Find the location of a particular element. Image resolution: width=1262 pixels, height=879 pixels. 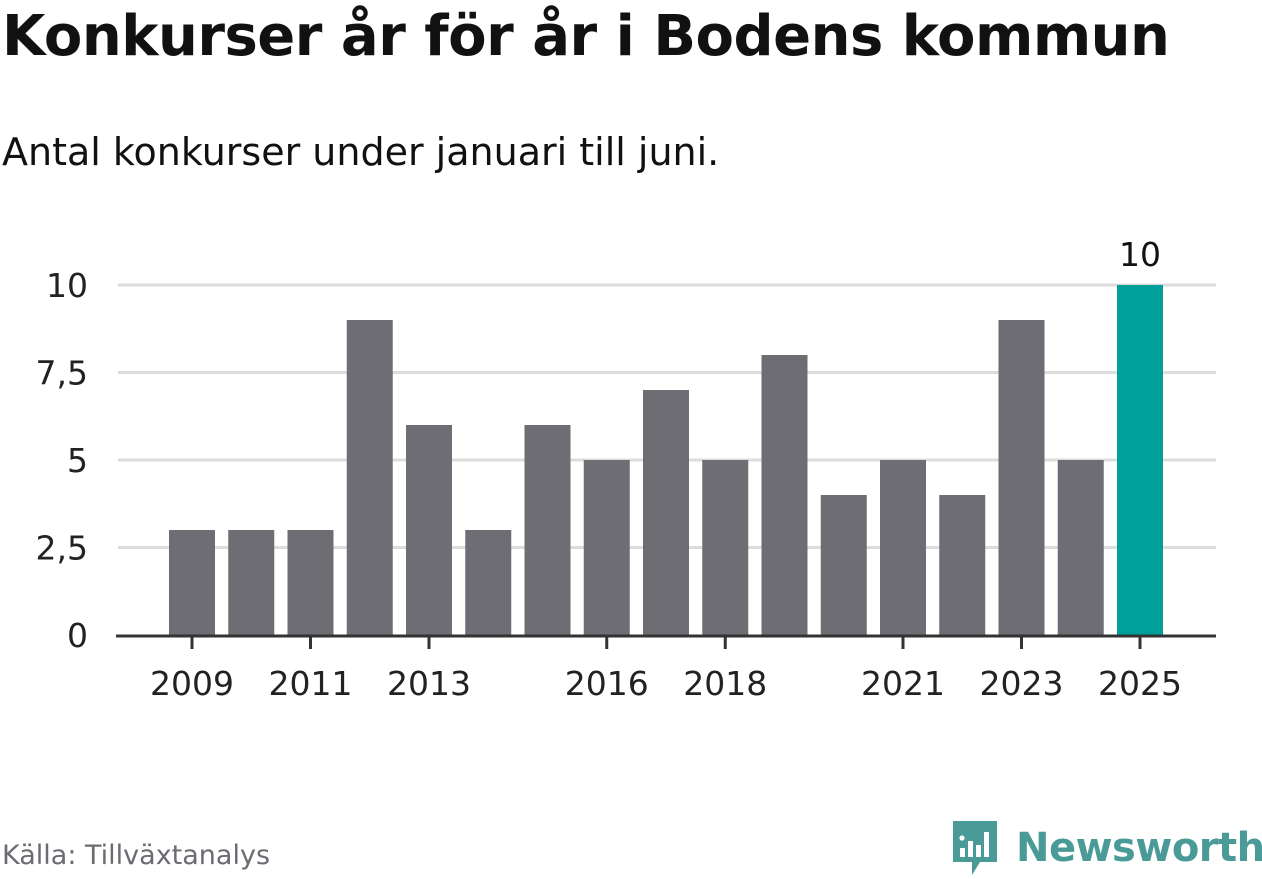

x-tick-label: 2021 is located at coordinates (903, 683).